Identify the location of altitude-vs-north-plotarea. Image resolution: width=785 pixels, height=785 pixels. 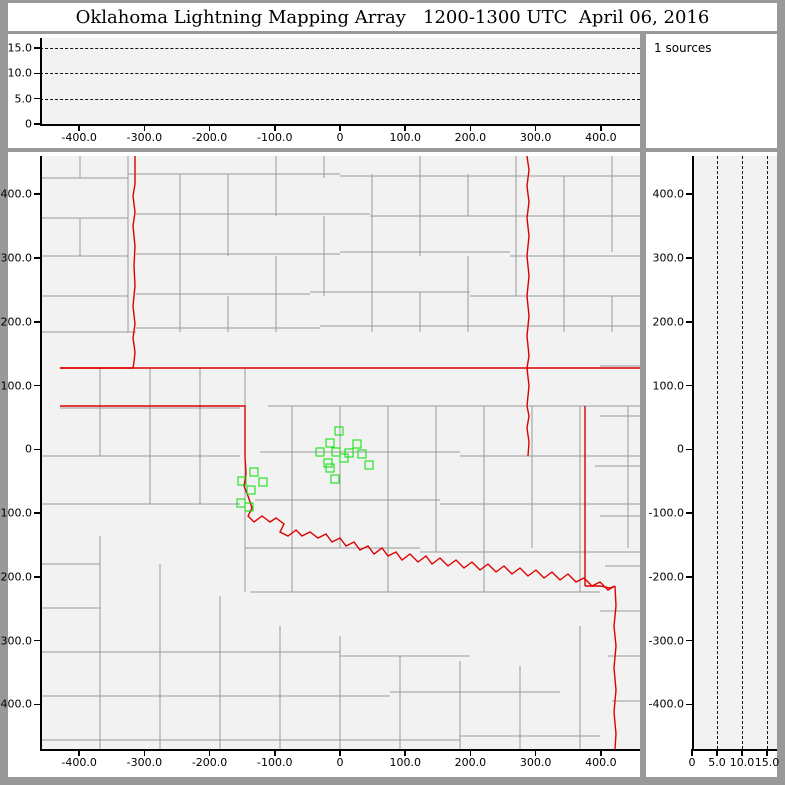
(734, 452).